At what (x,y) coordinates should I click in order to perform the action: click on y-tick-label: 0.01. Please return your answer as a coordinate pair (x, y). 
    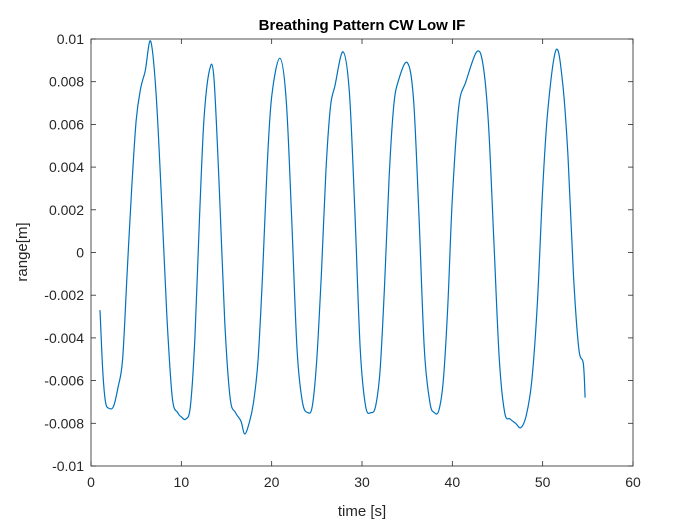
    Looking at the image, I should click on (70, 39).